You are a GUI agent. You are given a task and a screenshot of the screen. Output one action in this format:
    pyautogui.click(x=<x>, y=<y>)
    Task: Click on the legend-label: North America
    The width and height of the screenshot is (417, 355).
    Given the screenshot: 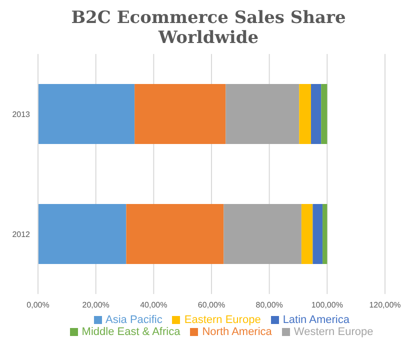 What is the action you would take?
    pyautogui.click(x=237, y=332)
    